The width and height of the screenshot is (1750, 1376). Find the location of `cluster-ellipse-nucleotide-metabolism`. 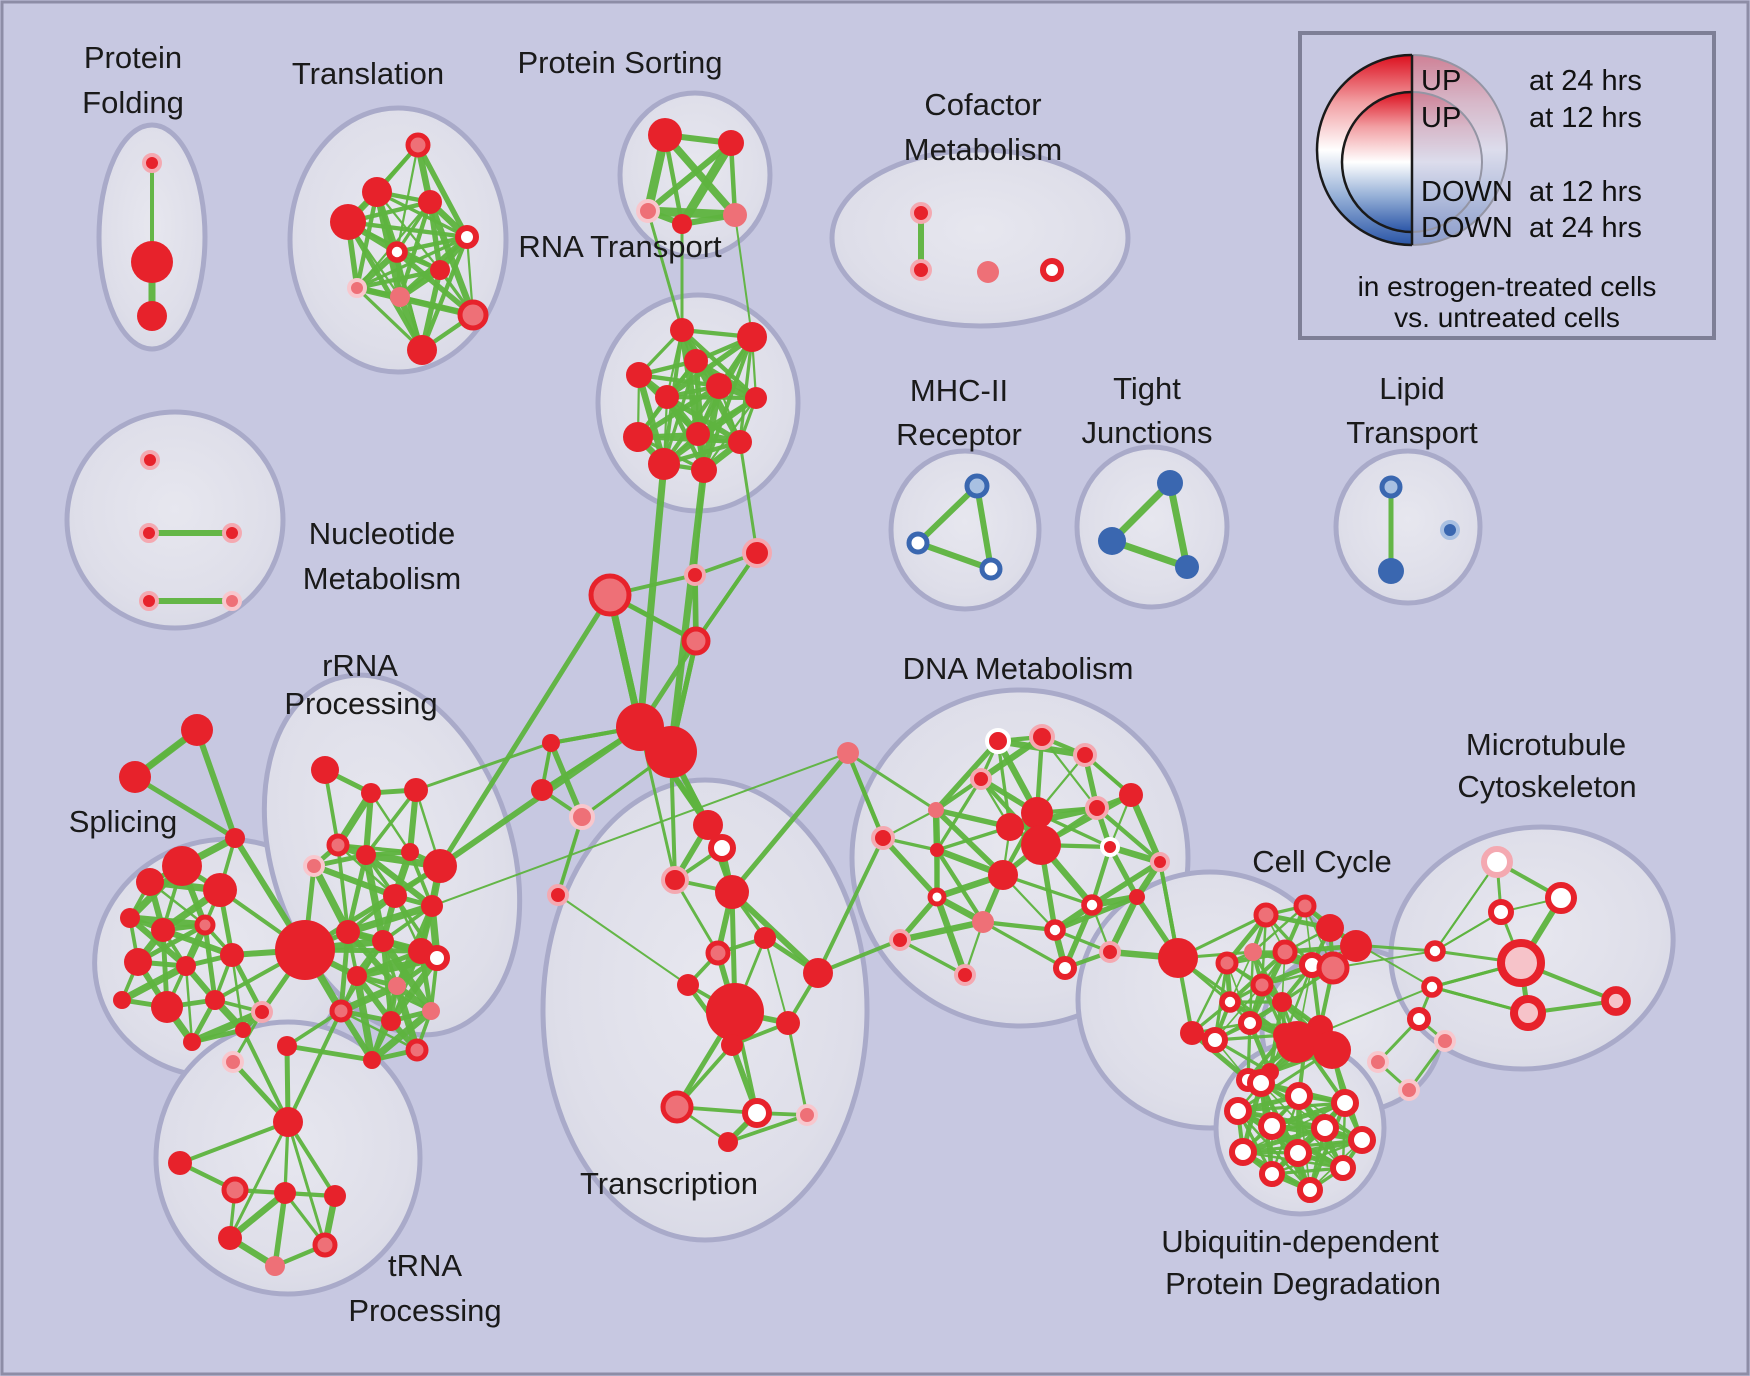

cluster-ellipse-nucleotide-metabolism is located at coordinates (175, 520).